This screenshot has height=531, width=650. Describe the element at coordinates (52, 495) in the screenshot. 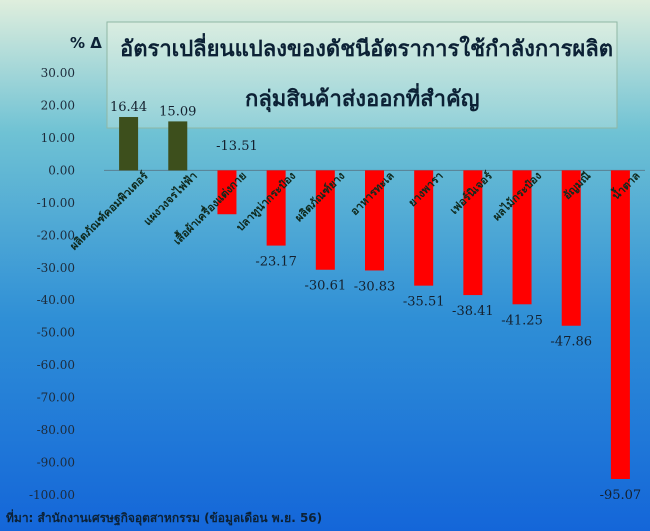

I see `y-tick-label: -100.00` at that location.